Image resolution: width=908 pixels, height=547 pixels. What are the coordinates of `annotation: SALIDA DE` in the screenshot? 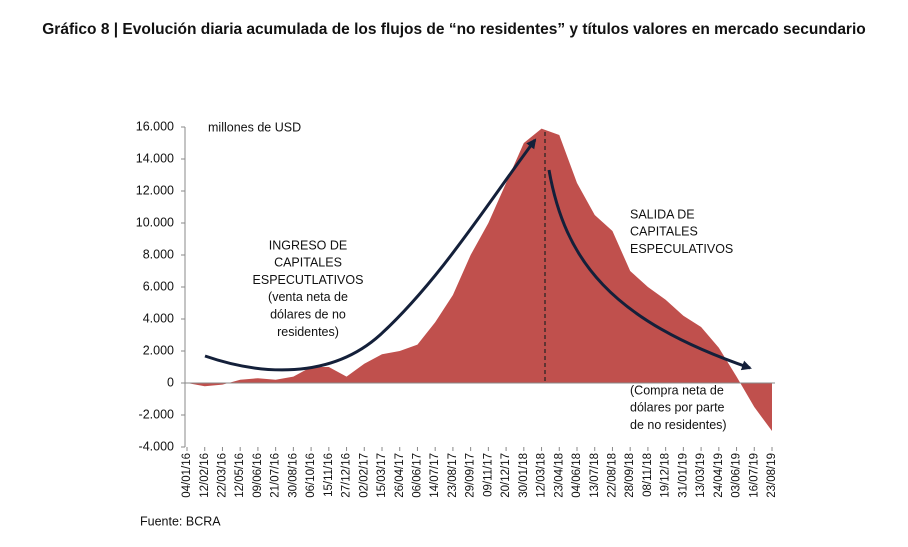 It's located at (662, 214).